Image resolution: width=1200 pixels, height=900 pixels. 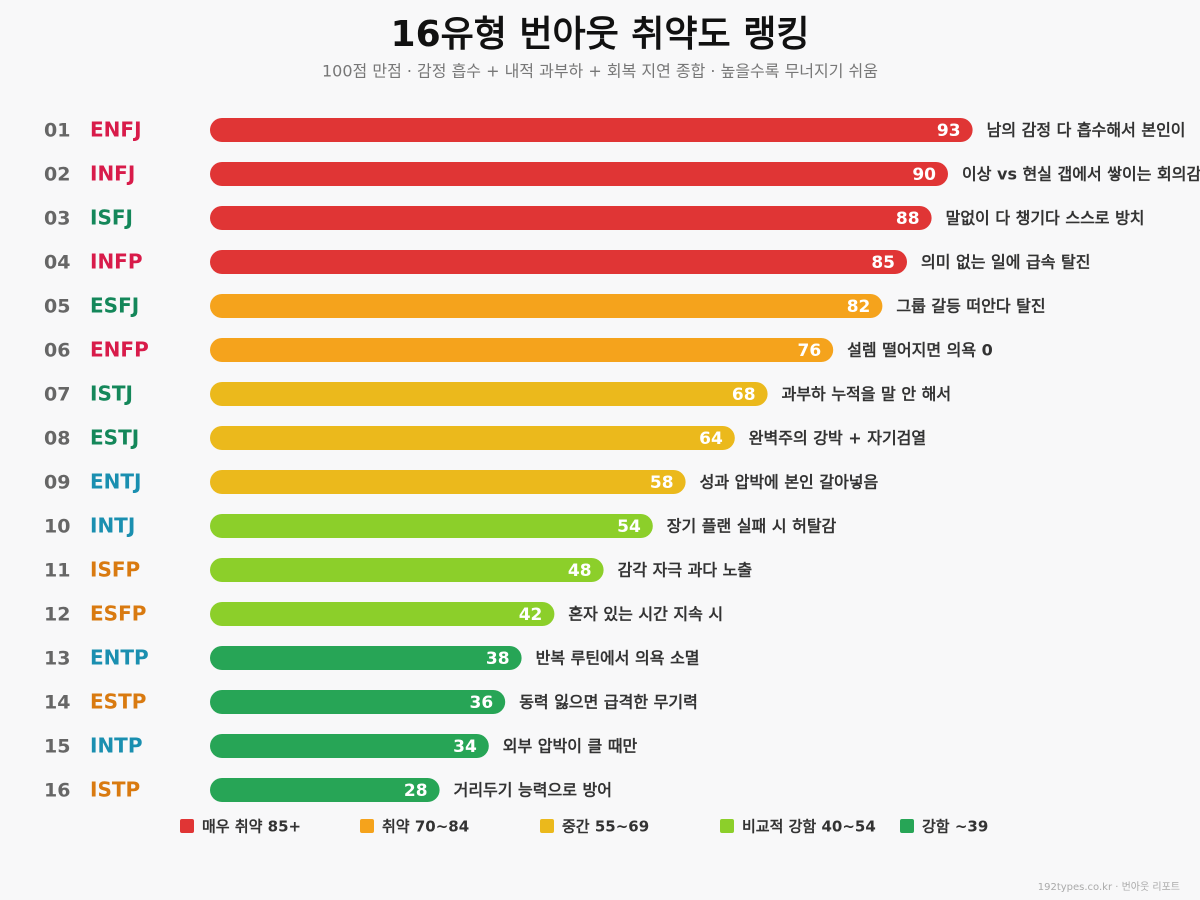 I want to click on category-label: ENFJ, so click(x=116, y=130).